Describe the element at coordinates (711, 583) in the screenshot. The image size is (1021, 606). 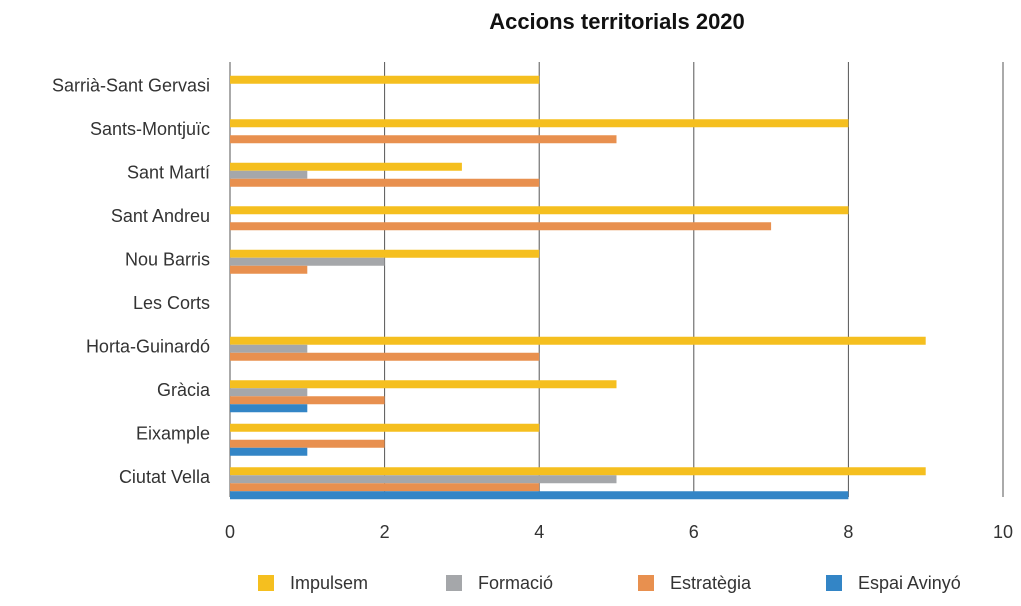
I see `legend-label: Estratègia` at that location.